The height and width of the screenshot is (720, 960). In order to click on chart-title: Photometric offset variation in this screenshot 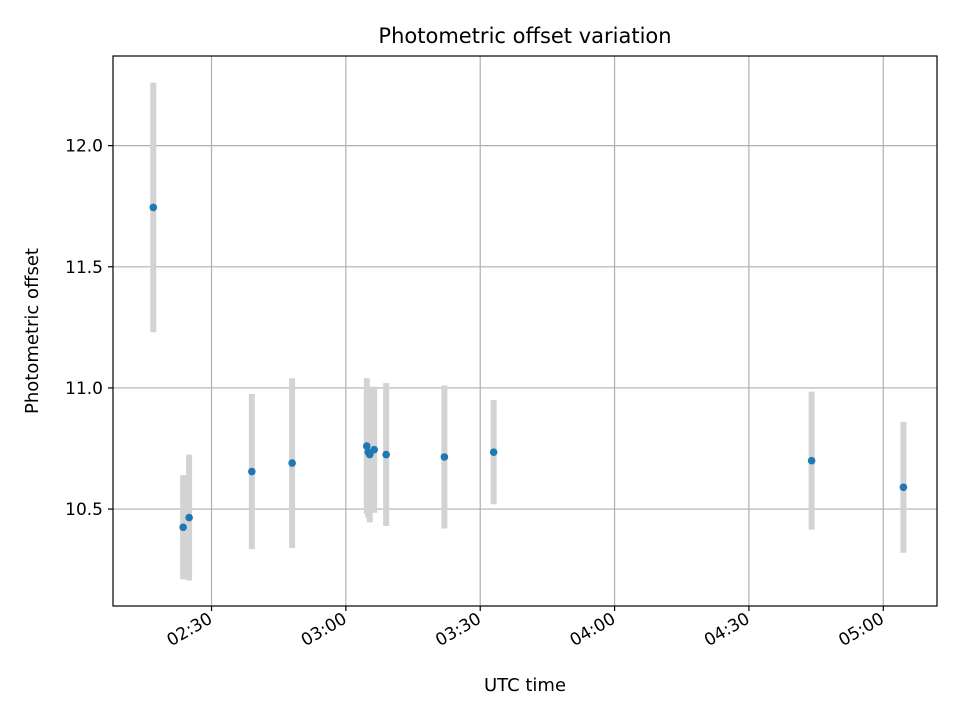, I will do `click(524, 36)`.